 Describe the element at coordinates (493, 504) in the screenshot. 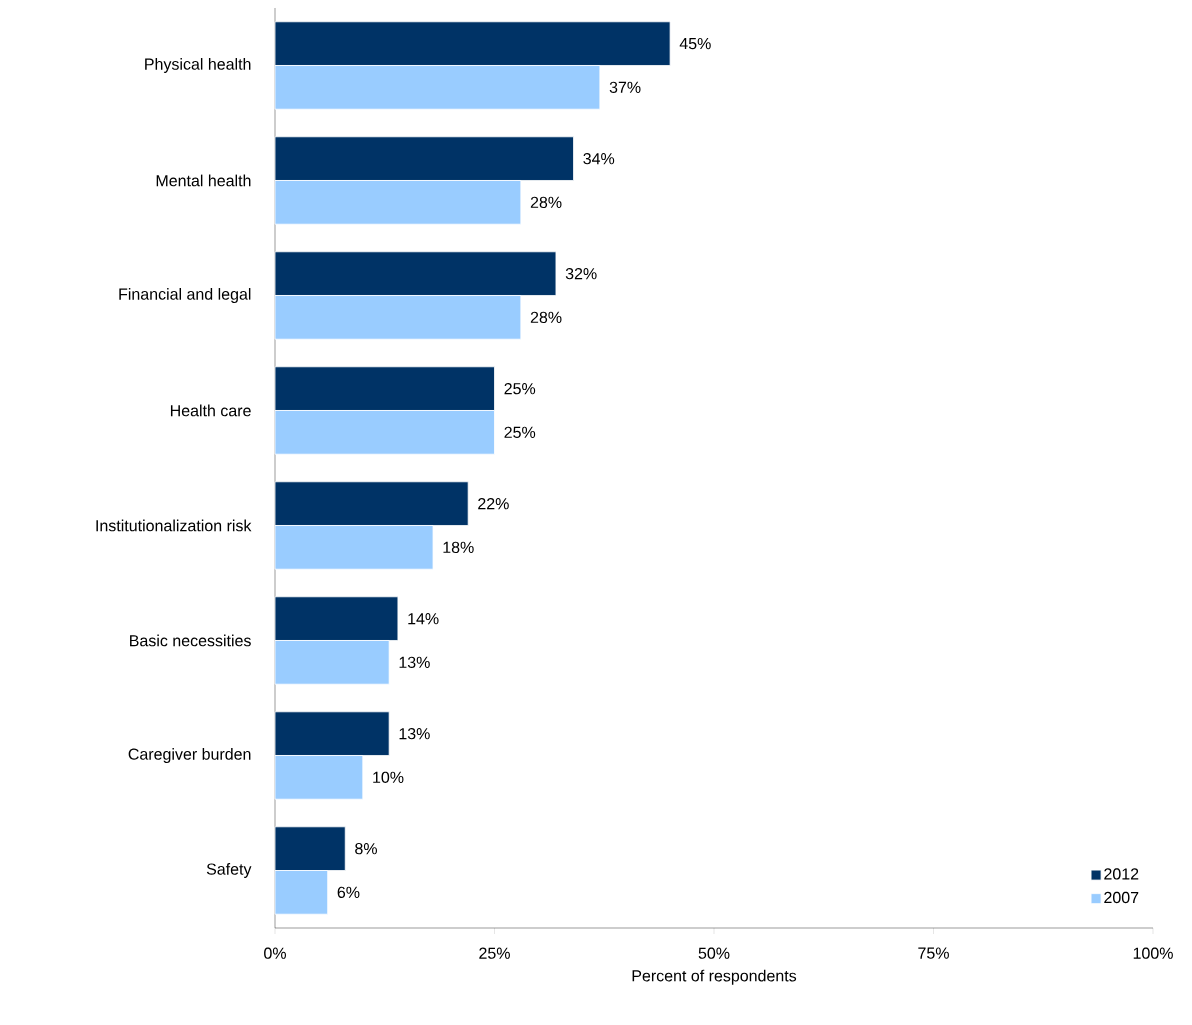

I see `data-label: 22%` at that location.